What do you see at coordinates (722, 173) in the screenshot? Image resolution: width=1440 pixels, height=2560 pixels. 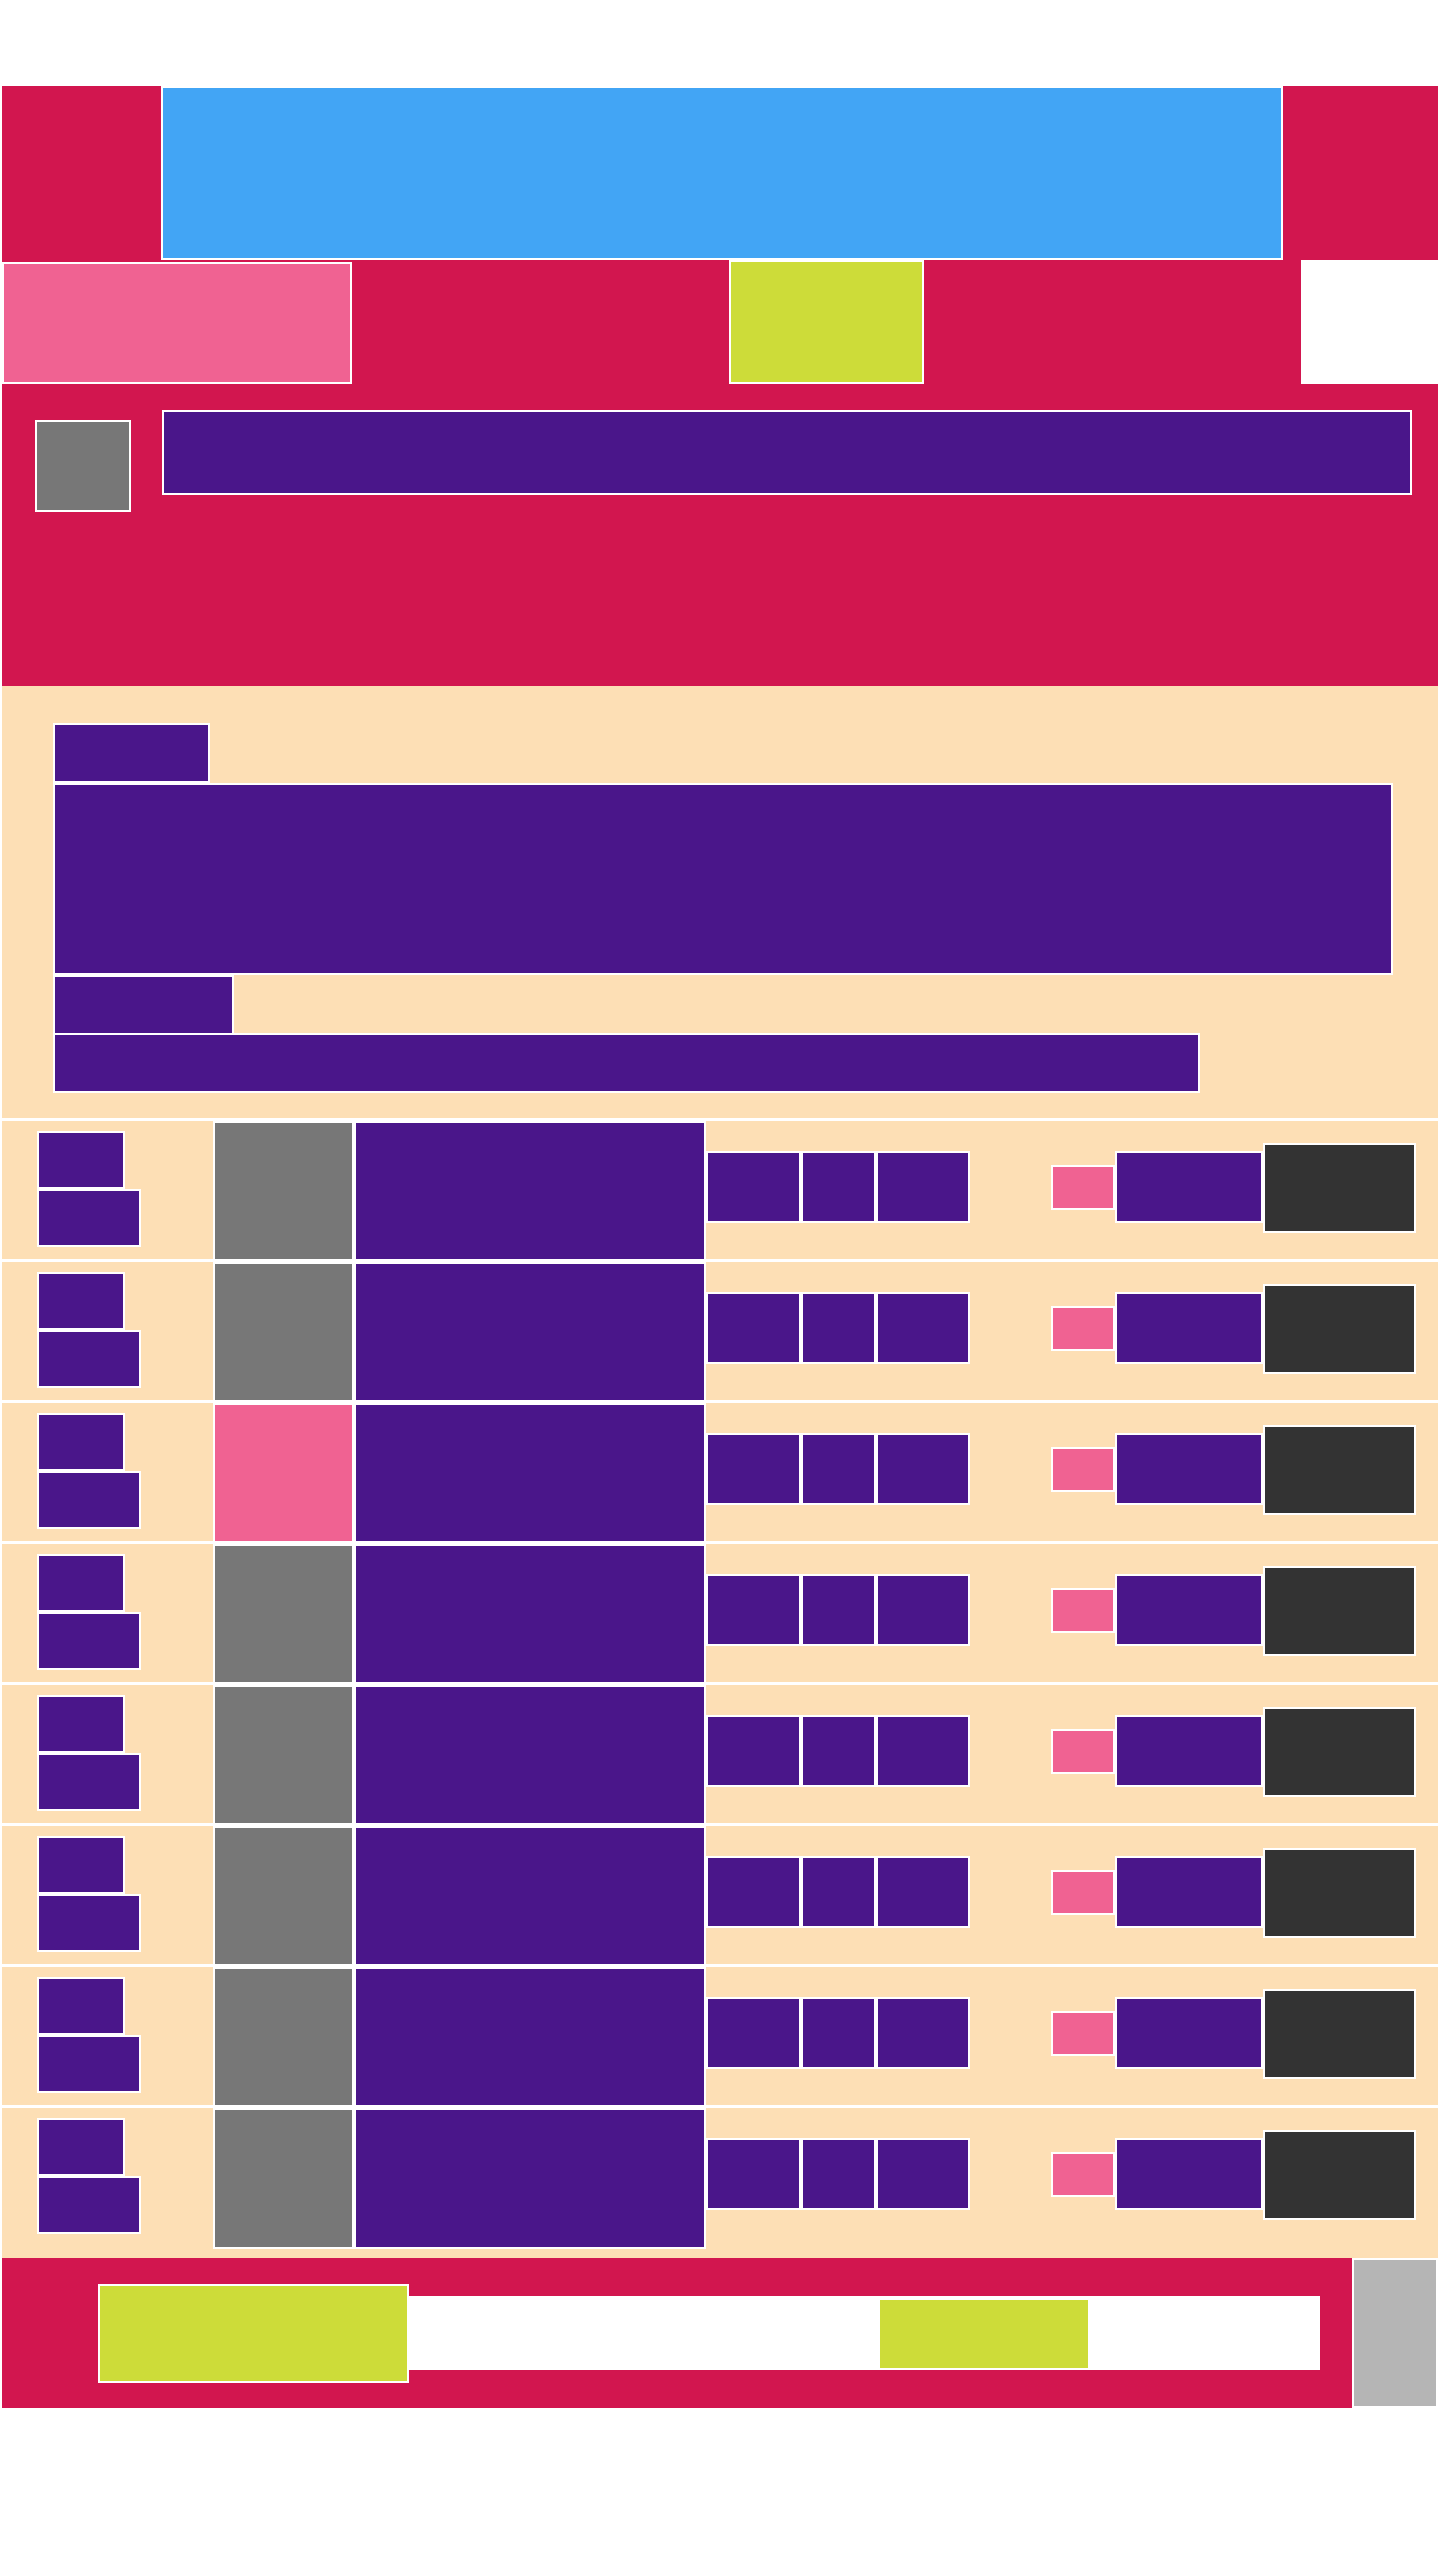 I see `app-title` at bounding box center [722, 173].